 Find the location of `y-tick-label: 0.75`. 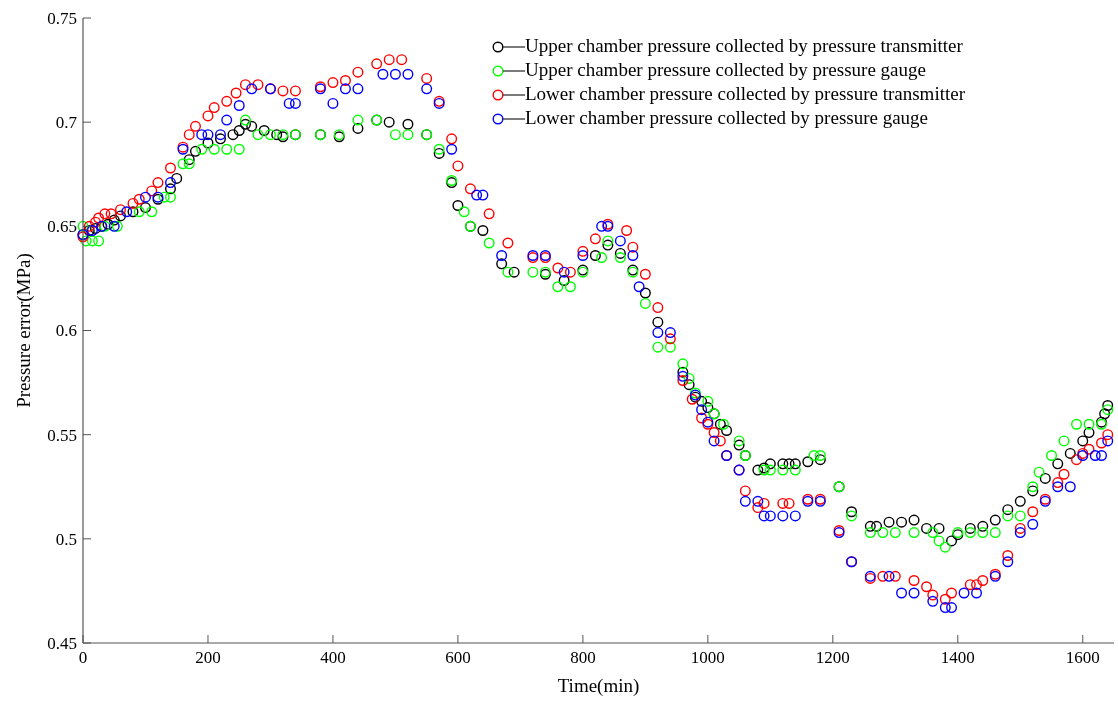

y-tick-label: 0.75 is located at coordinates (62, 18).